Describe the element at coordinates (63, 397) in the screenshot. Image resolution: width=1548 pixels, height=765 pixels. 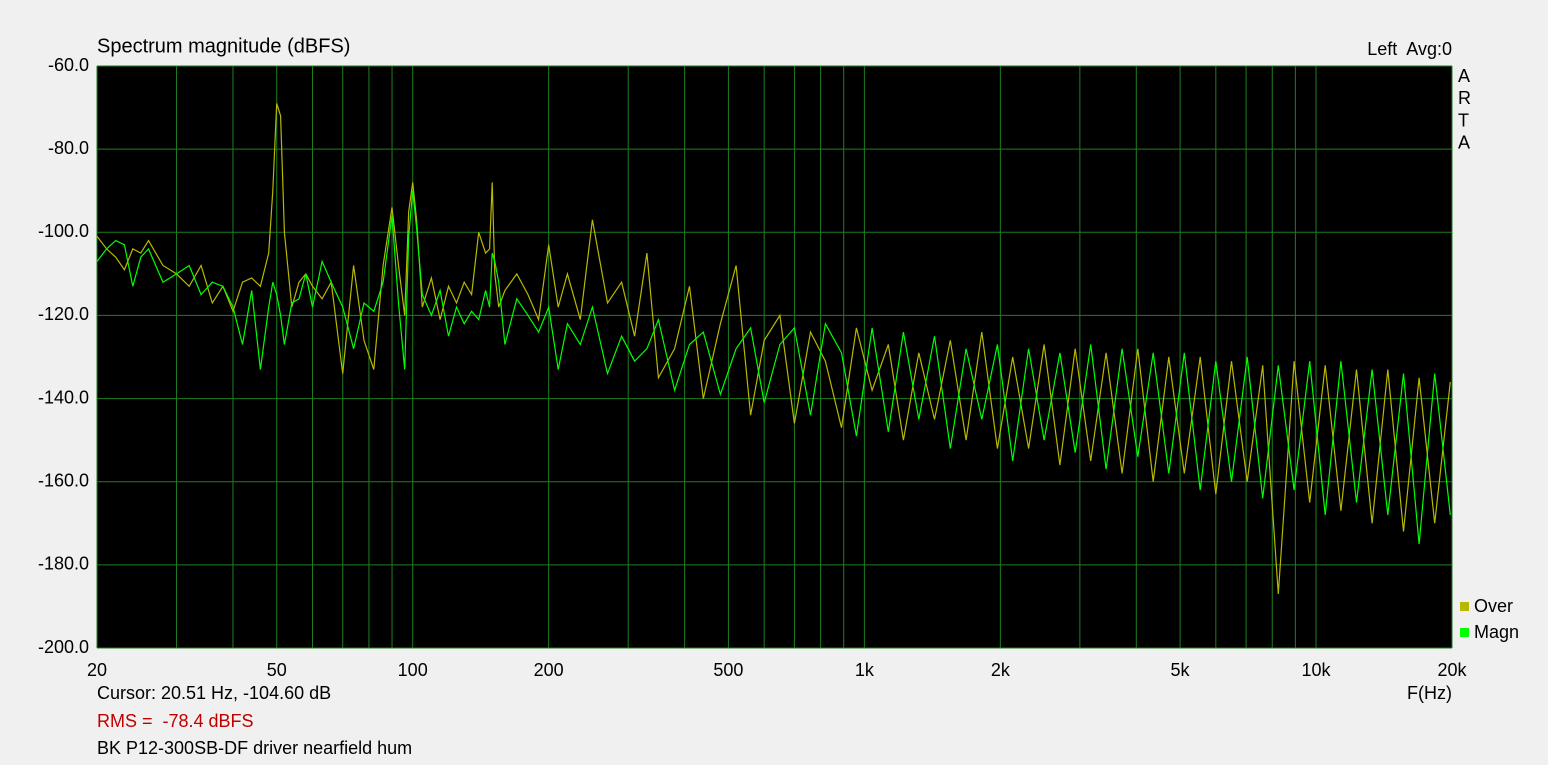
I see `y-tick-label: -140.0` at that location.